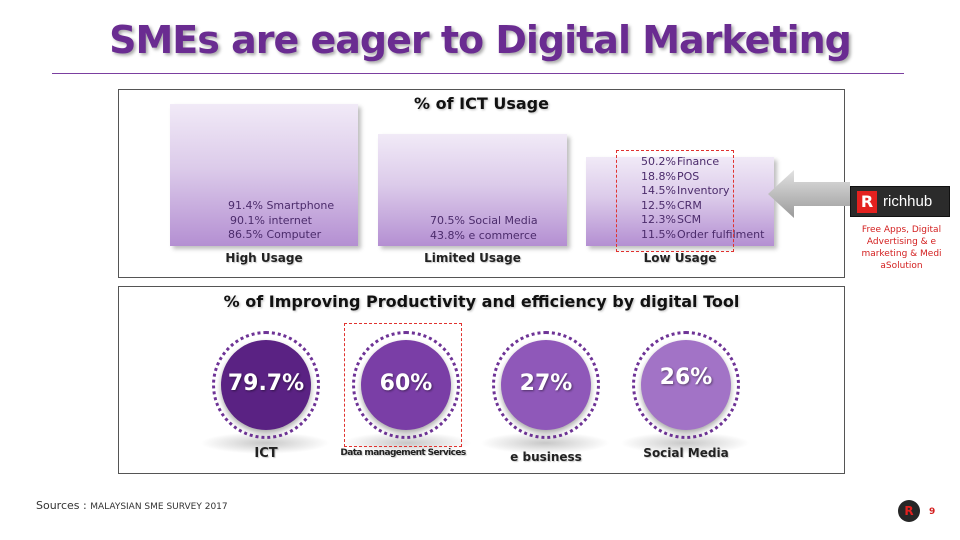  I want to click on high-usage-line: 86.5% Computer, so click(275, 234).